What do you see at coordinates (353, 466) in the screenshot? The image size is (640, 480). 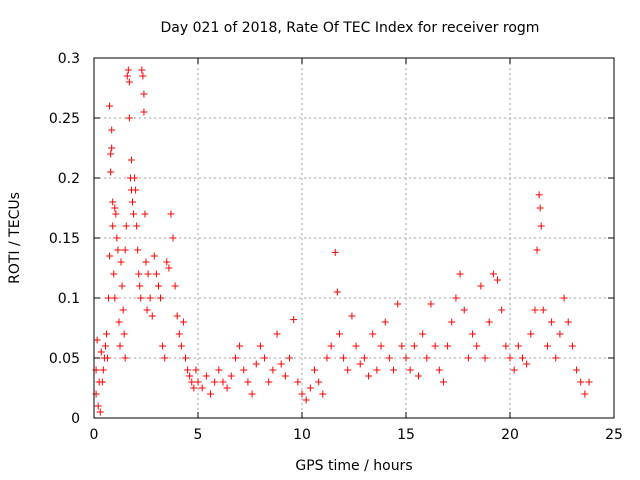 I see `x-axis-label: GPS time / hours` at bounding box center [353, 466].